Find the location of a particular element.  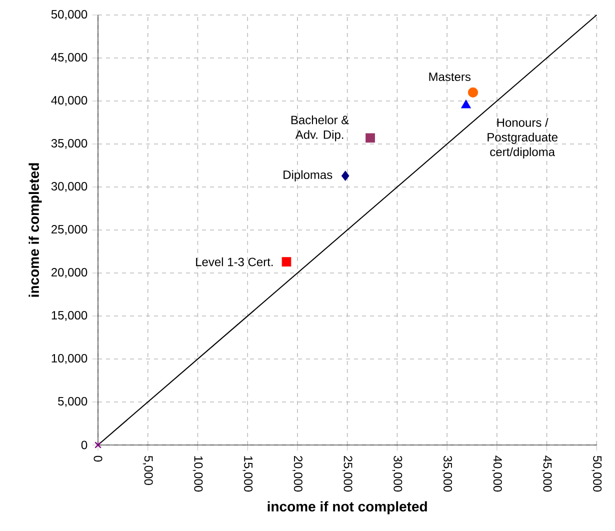

y-tick-label: 25,000 is located at coordinates (70, 230).